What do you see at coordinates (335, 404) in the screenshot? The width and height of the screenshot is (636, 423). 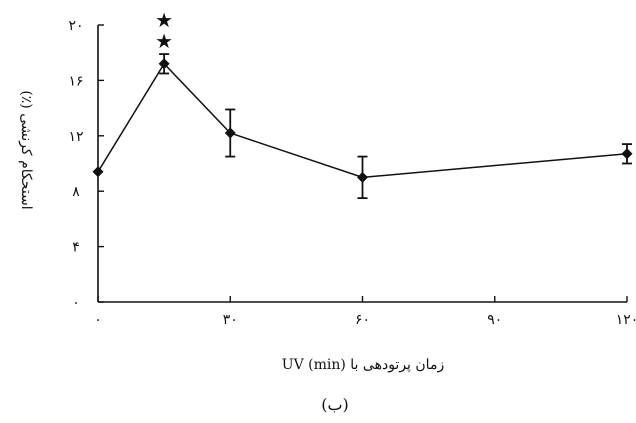 I see `subfigure-label: (ب)` at bounding box center [335, 404].